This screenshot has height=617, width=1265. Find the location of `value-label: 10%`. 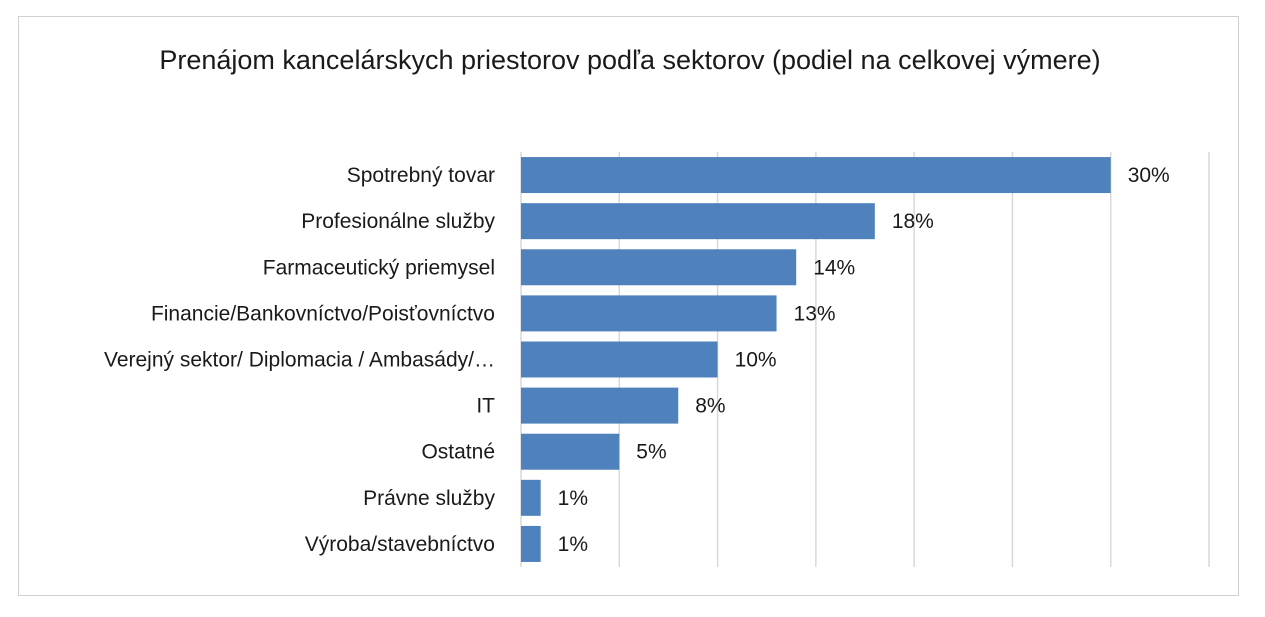

value-label: 10% is located at coordinates (756, 360).